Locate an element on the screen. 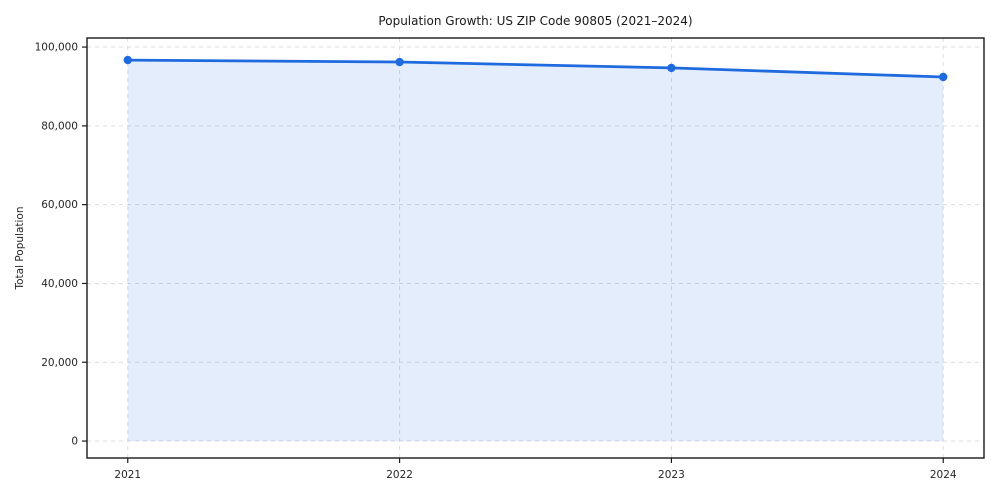  y-tick-label: 100,000 is located at coordinates (56, 48).